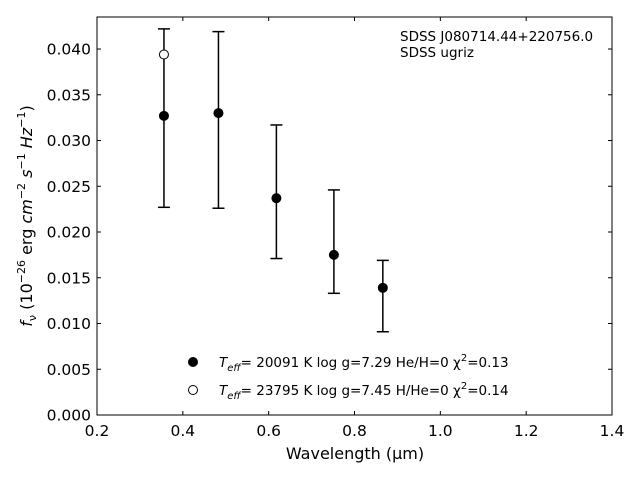 The height and width of the screenshot is (480, 640). I want to click on y-tick-label: 0.000, so click(69, 416).